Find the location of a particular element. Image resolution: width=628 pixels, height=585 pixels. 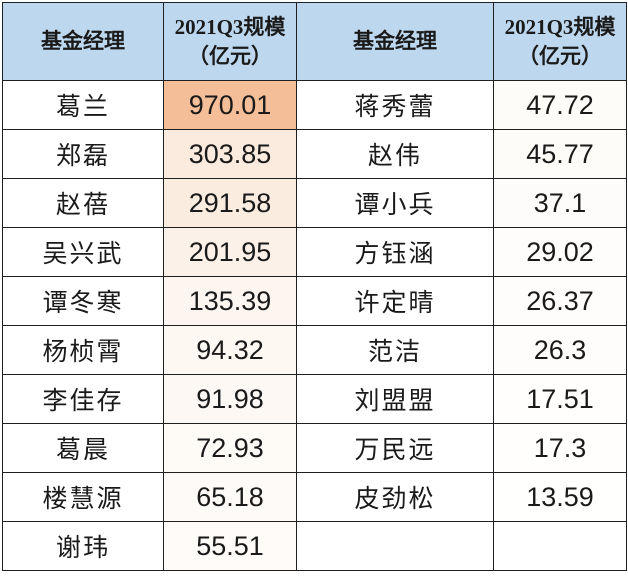

scale-value-cell-right: 13.59 is located at coordinates (560, 497).